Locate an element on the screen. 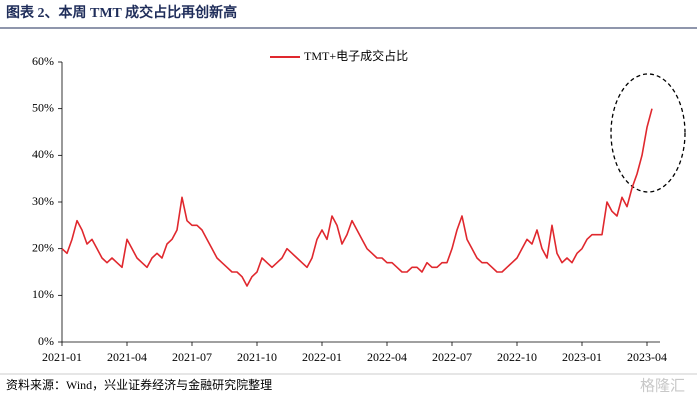 This screenshot has width=697, height=402. x-tick-label: 2022-04 is located at coordinates (387, 357).